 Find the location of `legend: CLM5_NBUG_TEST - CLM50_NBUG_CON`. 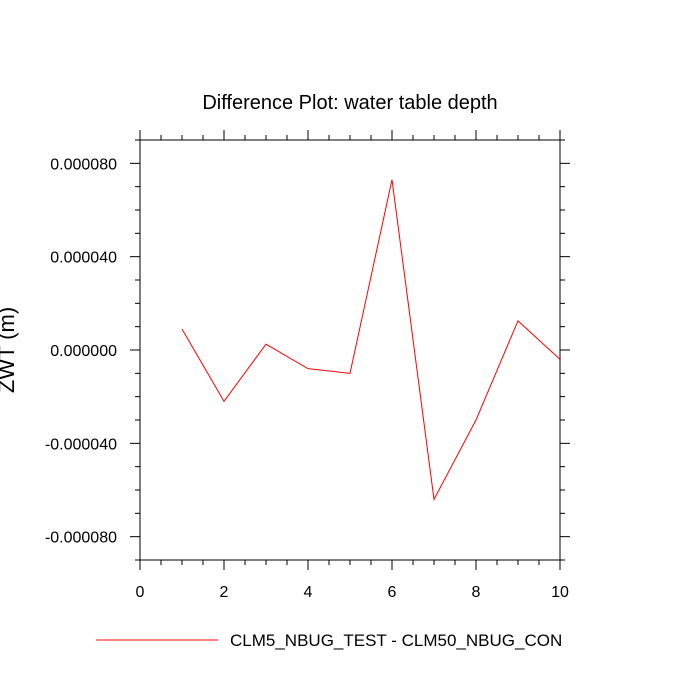

legend: CLM5_NBUG_TEST - CLM50_NBUG_CON is located at coordinates (329, 640).